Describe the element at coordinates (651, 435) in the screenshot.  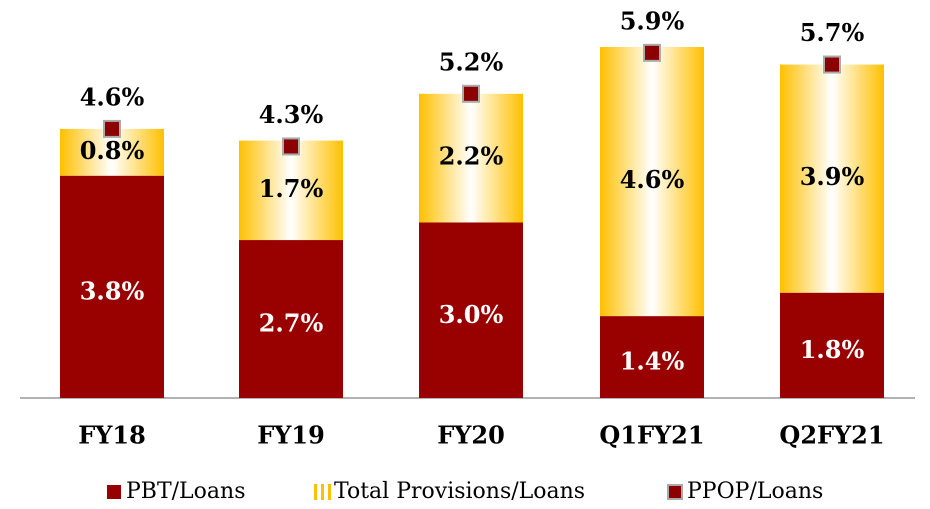
I see `x-tick-label: Q1FY21` at that location.